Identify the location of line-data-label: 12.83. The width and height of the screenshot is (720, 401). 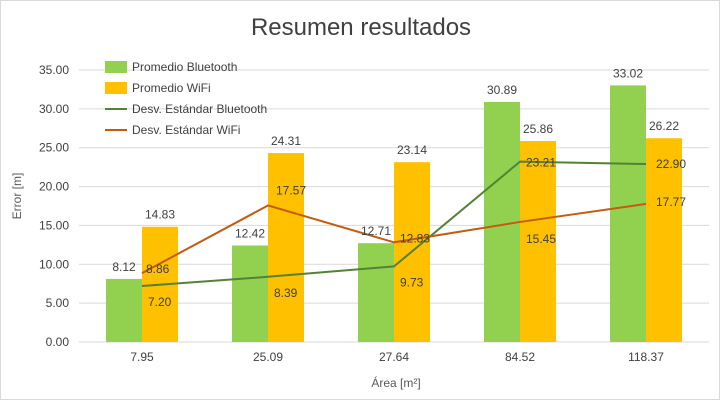
(415, 238).